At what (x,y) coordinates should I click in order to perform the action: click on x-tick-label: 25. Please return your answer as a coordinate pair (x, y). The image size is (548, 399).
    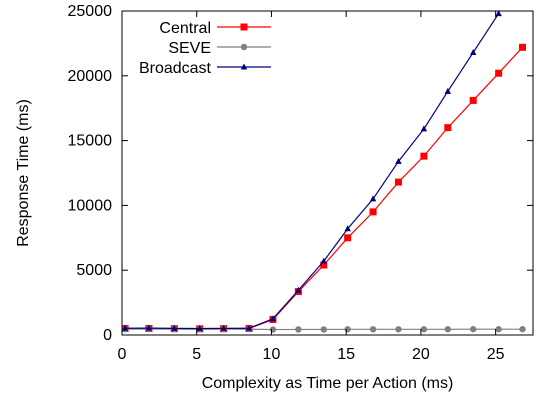
    Looking at the image, I should click on (496, 354).